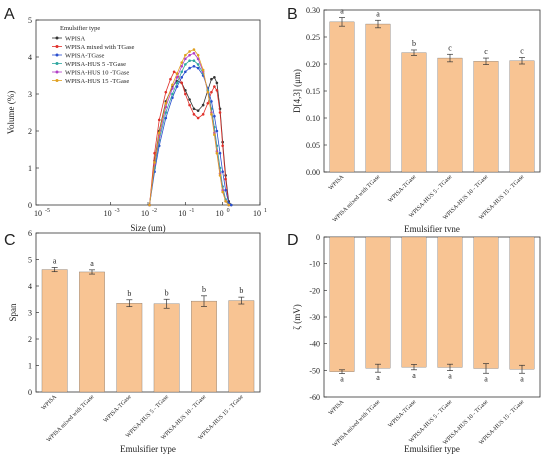 Image resolution: width=550 pixels, height=459 pixels. I want to click on x-axis-title-b: Emulsifier tvne, so click(432, 229).